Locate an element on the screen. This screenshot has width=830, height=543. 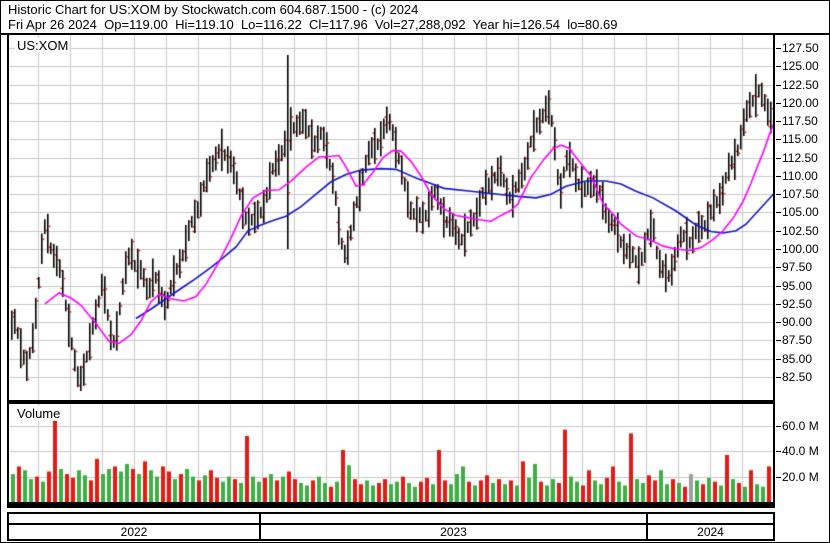
price-axis-label: 102.50 is located at coordinates (800, 230).